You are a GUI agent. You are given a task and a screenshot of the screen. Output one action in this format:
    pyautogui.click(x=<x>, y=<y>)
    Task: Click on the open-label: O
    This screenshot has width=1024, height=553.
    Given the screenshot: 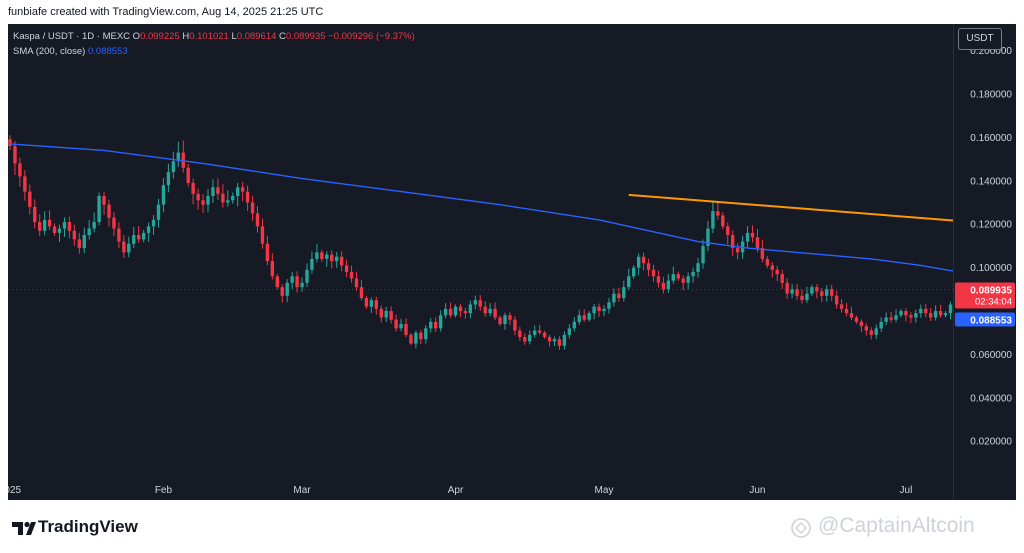 What is the action you would take?
    pyautogui.click(x=136, y=36)
    